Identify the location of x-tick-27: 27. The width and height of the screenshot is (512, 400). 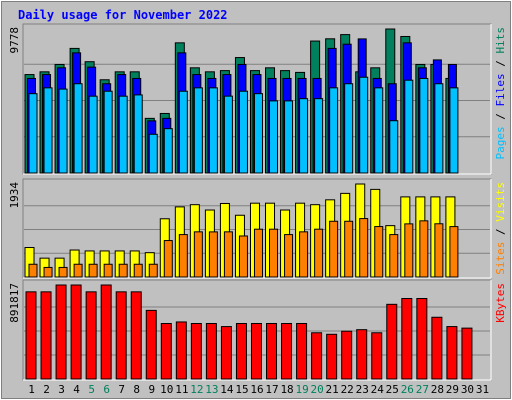
(422, 389).